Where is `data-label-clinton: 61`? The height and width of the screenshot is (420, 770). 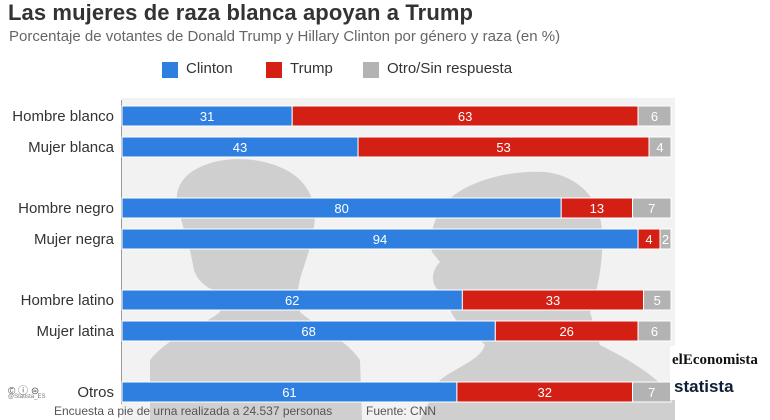
data-label-clinton: 61 is located at coordinates (289, 392).